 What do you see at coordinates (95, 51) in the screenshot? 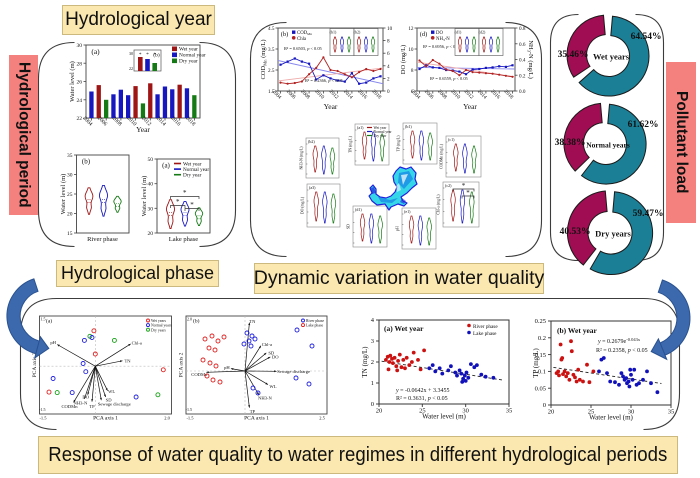
I see `svg-text: (a)` at bounding box center [95, 51].